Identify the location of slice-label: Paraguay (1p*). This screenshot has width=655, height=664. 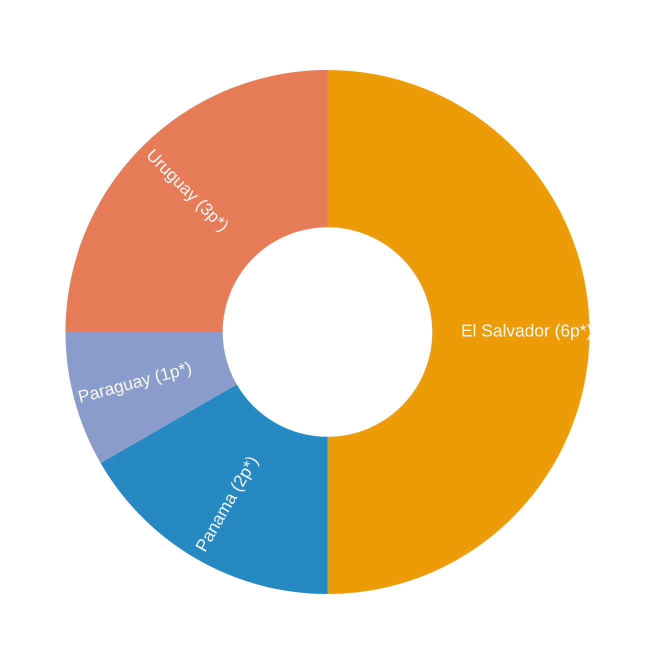
(135, 383).